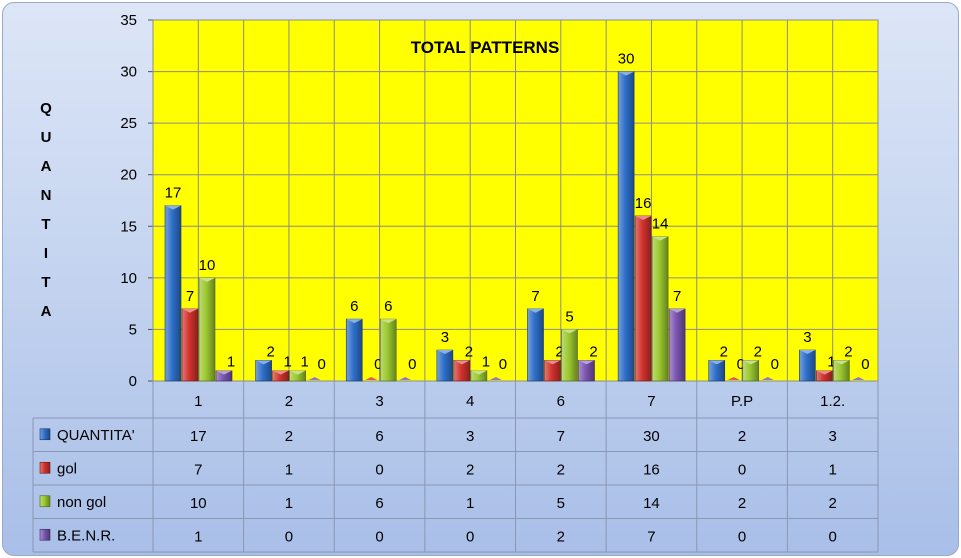 Image resolution: width=961 pixels, height=558 pixels. Describe the element at coordinates (833, 436) in the screenshot. I see `table-cell-quantita-1-2: 3` at that location.